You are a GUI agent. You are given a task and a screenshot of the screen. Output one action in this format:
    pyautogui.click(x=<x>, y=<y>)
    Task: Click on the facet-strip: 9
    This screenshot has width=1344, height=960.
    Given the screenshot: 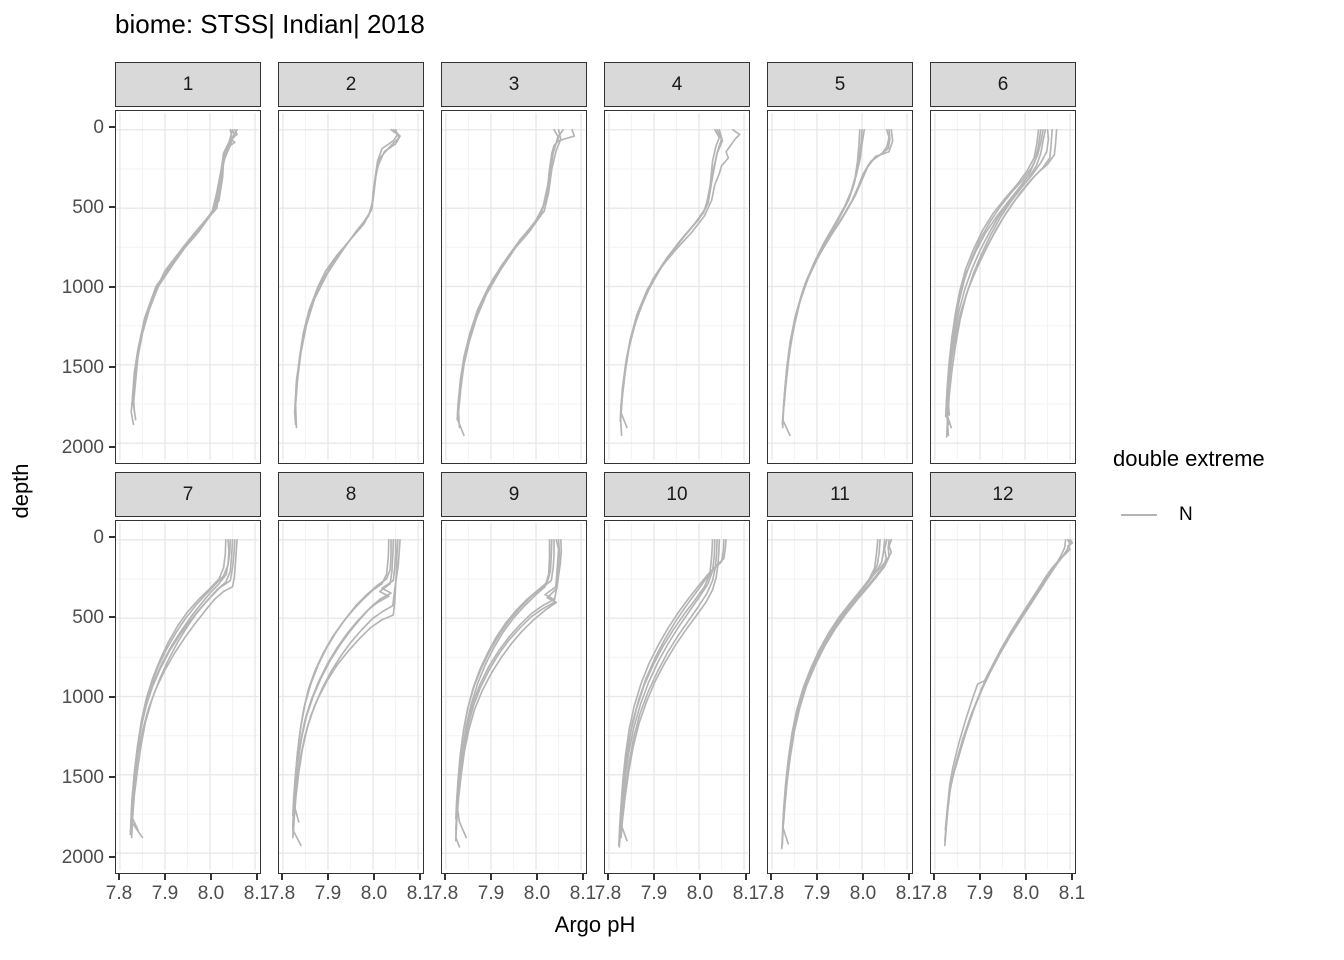 What is the action you would take?
    pyautogui.click(x=514, y=494)
    